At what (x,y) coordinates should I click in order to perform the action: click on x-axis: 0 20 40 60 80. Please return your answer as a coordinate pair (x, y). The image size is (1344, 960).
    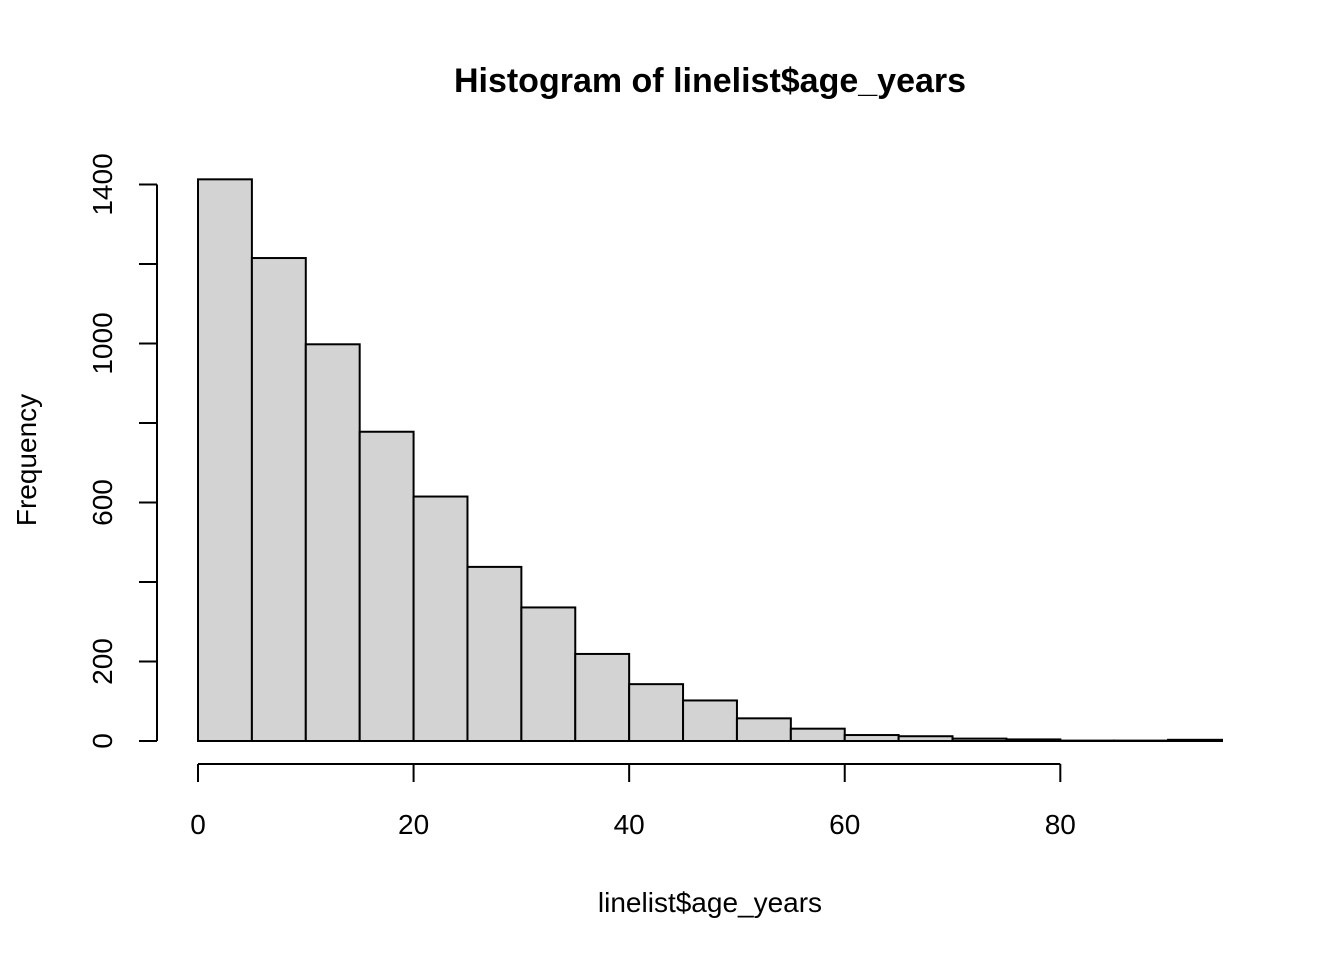
    Looking at the image, I should click on (633, 801).